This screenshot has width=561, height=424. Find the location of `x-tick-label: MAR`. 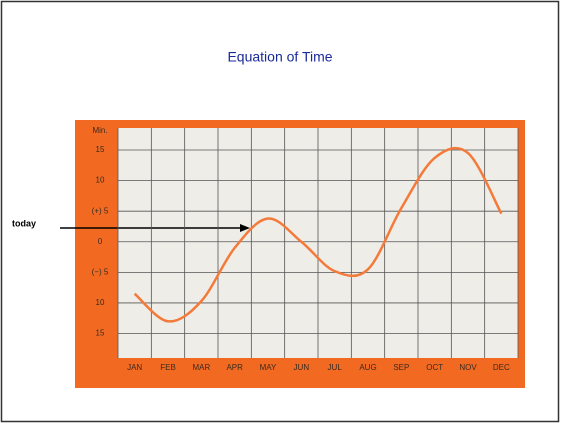

x-tick-label: MAR is located at coordinates (201, 367).